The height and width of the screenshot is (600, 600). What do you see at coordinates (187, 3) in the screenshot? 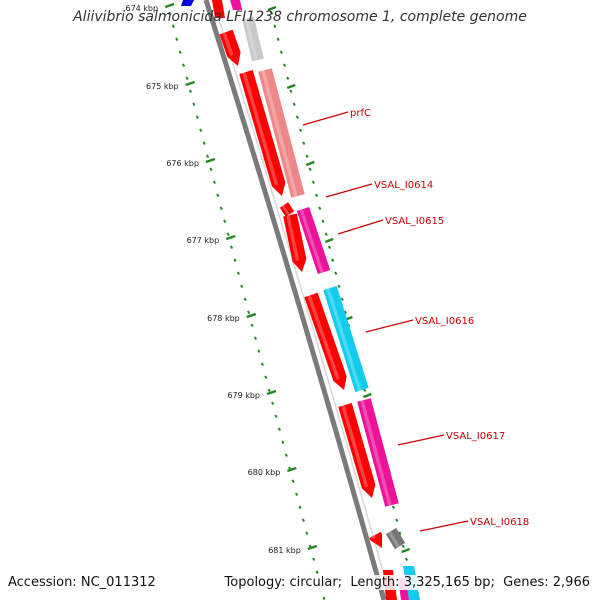
I see `gene-arrow-blue` at bounding box center [187, 3].